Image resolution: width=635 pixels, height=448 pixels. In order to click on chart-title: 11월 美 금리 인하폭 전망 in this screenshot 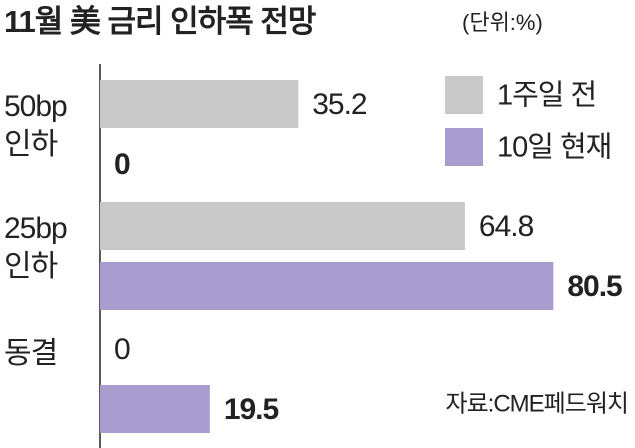, I will do `click(160, 21)`.